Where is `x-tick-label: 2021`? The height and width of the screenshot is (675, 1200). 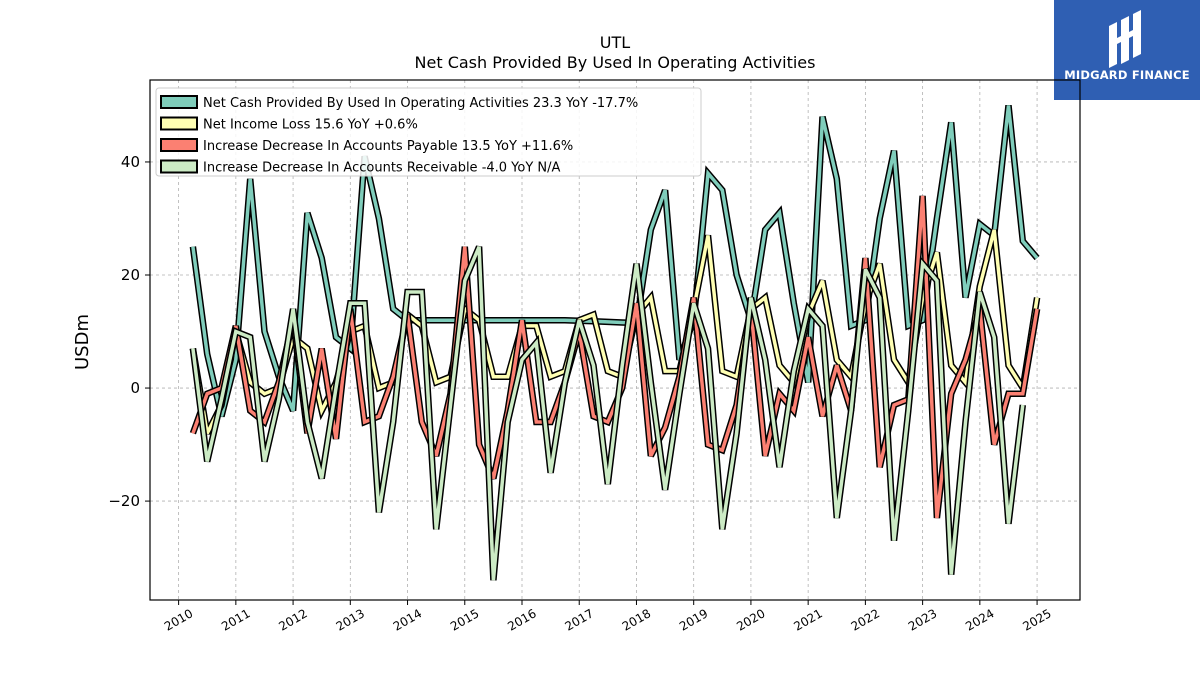 x-tick-label: 2021 is located at coordinates (807, 619).